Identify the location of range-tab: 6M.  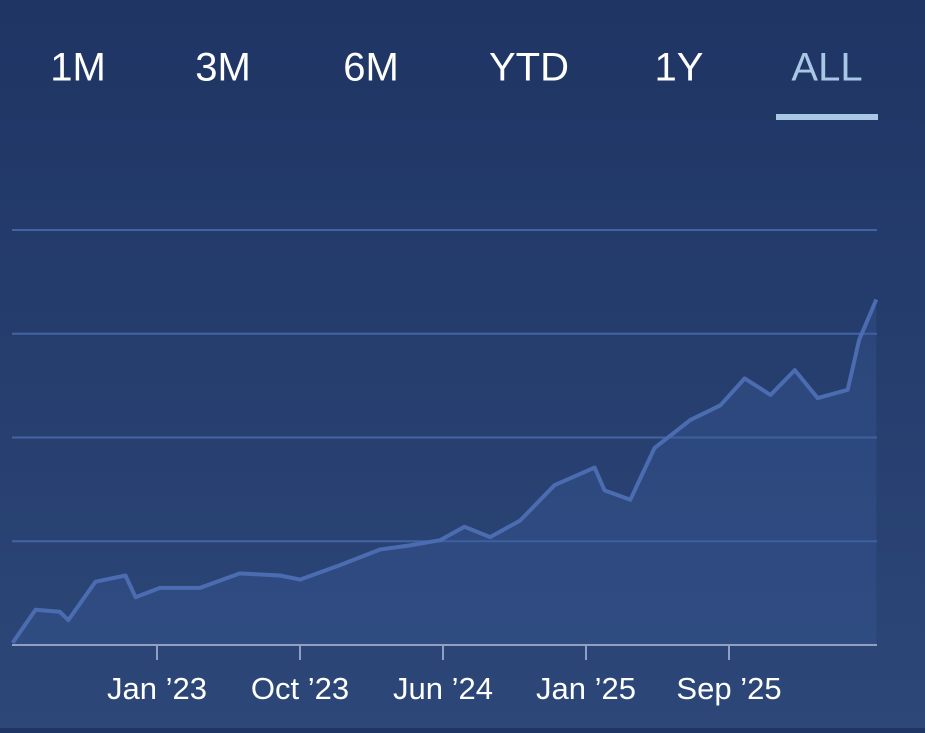
(371, 68).